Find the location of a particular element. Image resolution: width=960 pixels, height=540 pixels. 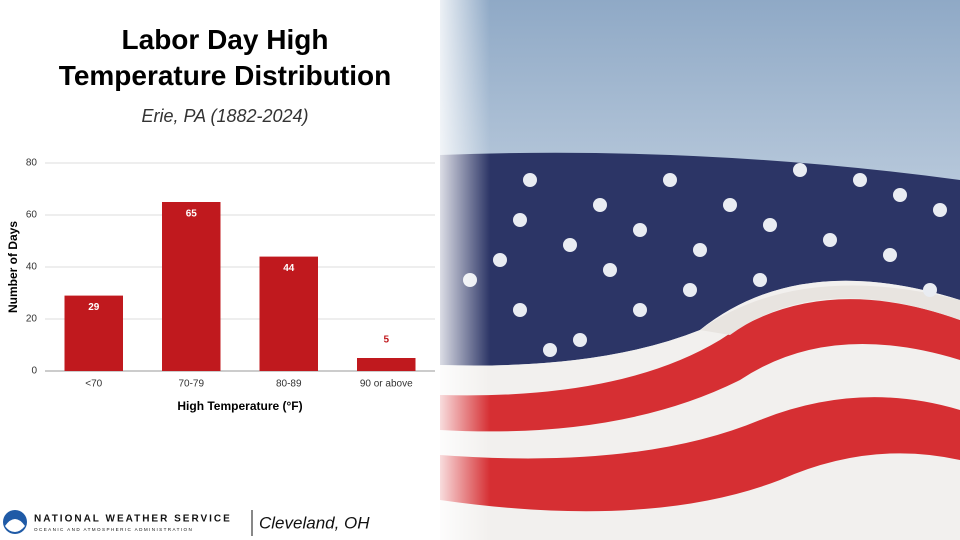

y-tick-label: 0 is located at coordinates (34, 371).